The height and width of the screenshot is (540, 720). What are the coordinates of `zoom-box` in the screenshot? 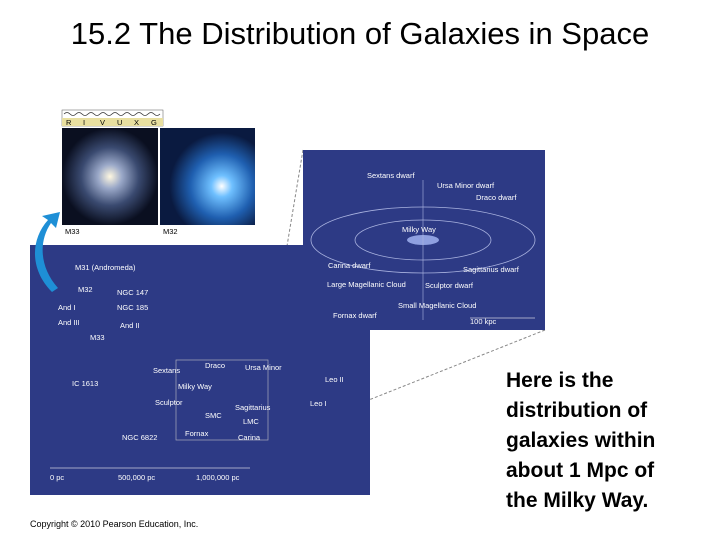 It's located at (222, 400).